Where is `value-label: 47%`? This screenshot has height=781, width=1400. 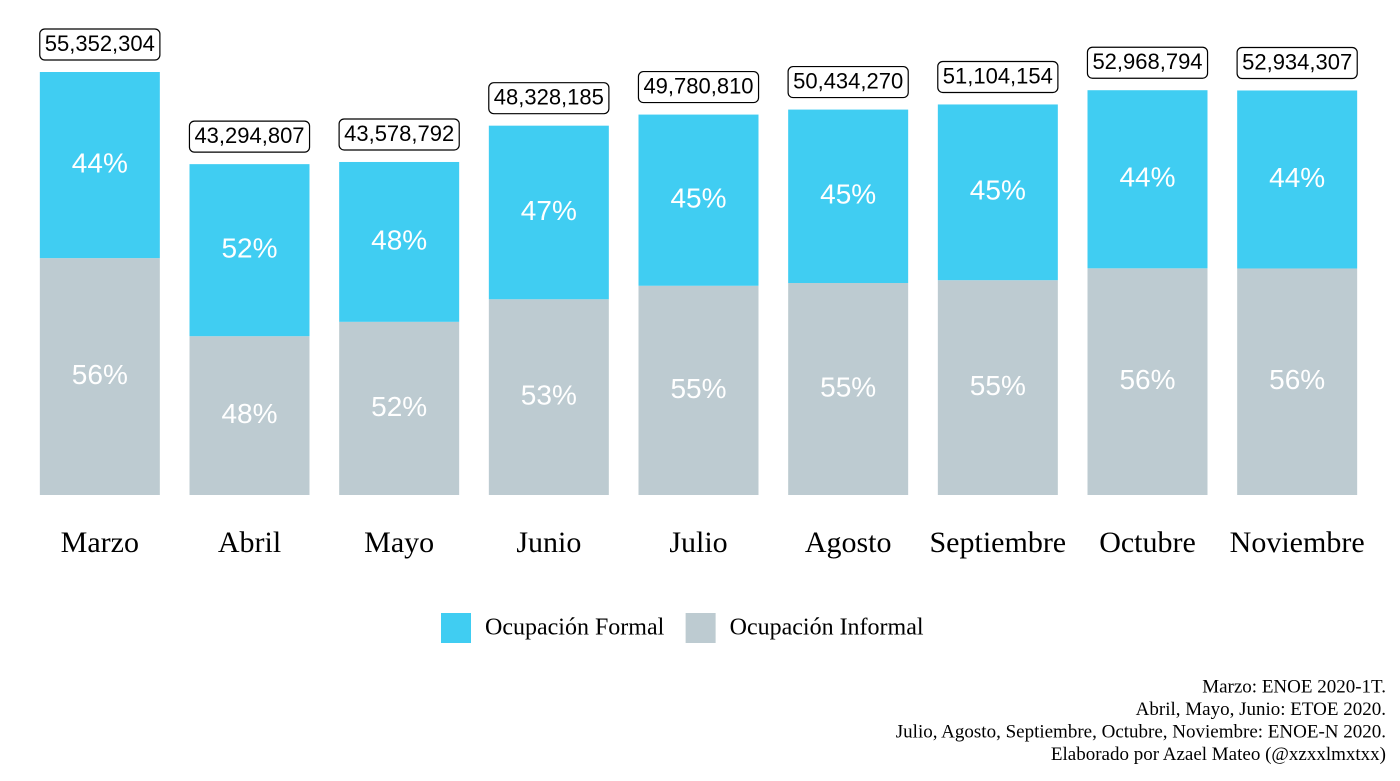 value-label: 47% is located at coordinates (549, 210).